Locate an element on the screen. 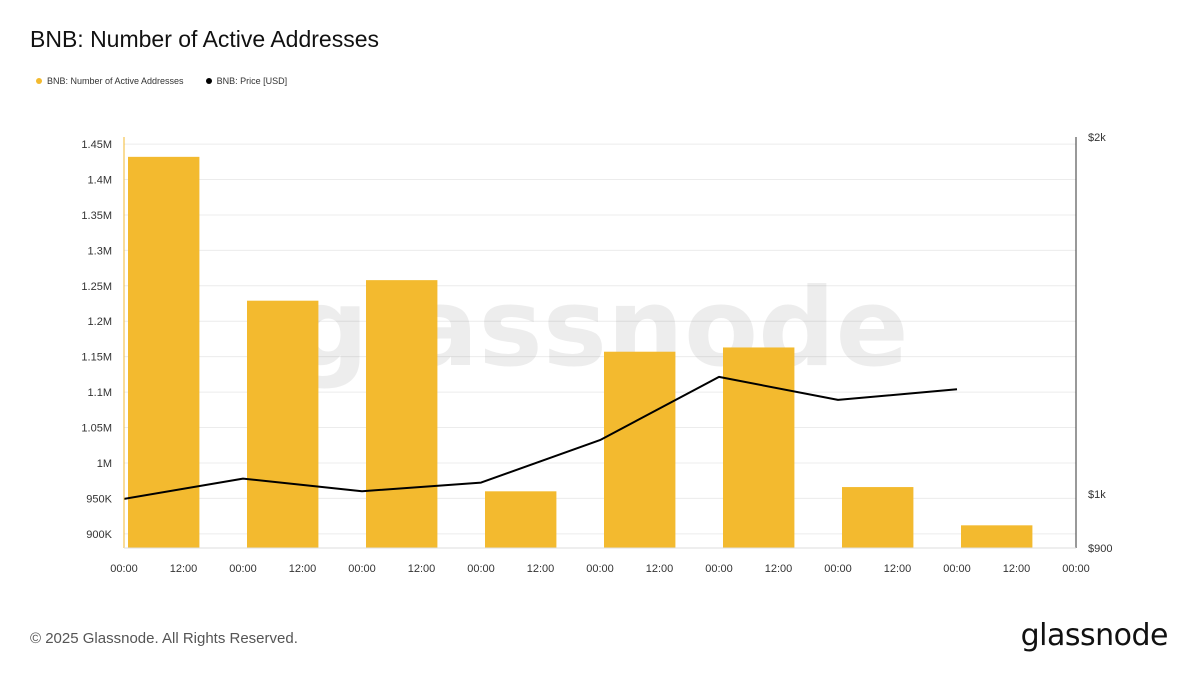 The image size is (1200, 675). left-tick-label: 1.2M is located at coordinates (100, 322).